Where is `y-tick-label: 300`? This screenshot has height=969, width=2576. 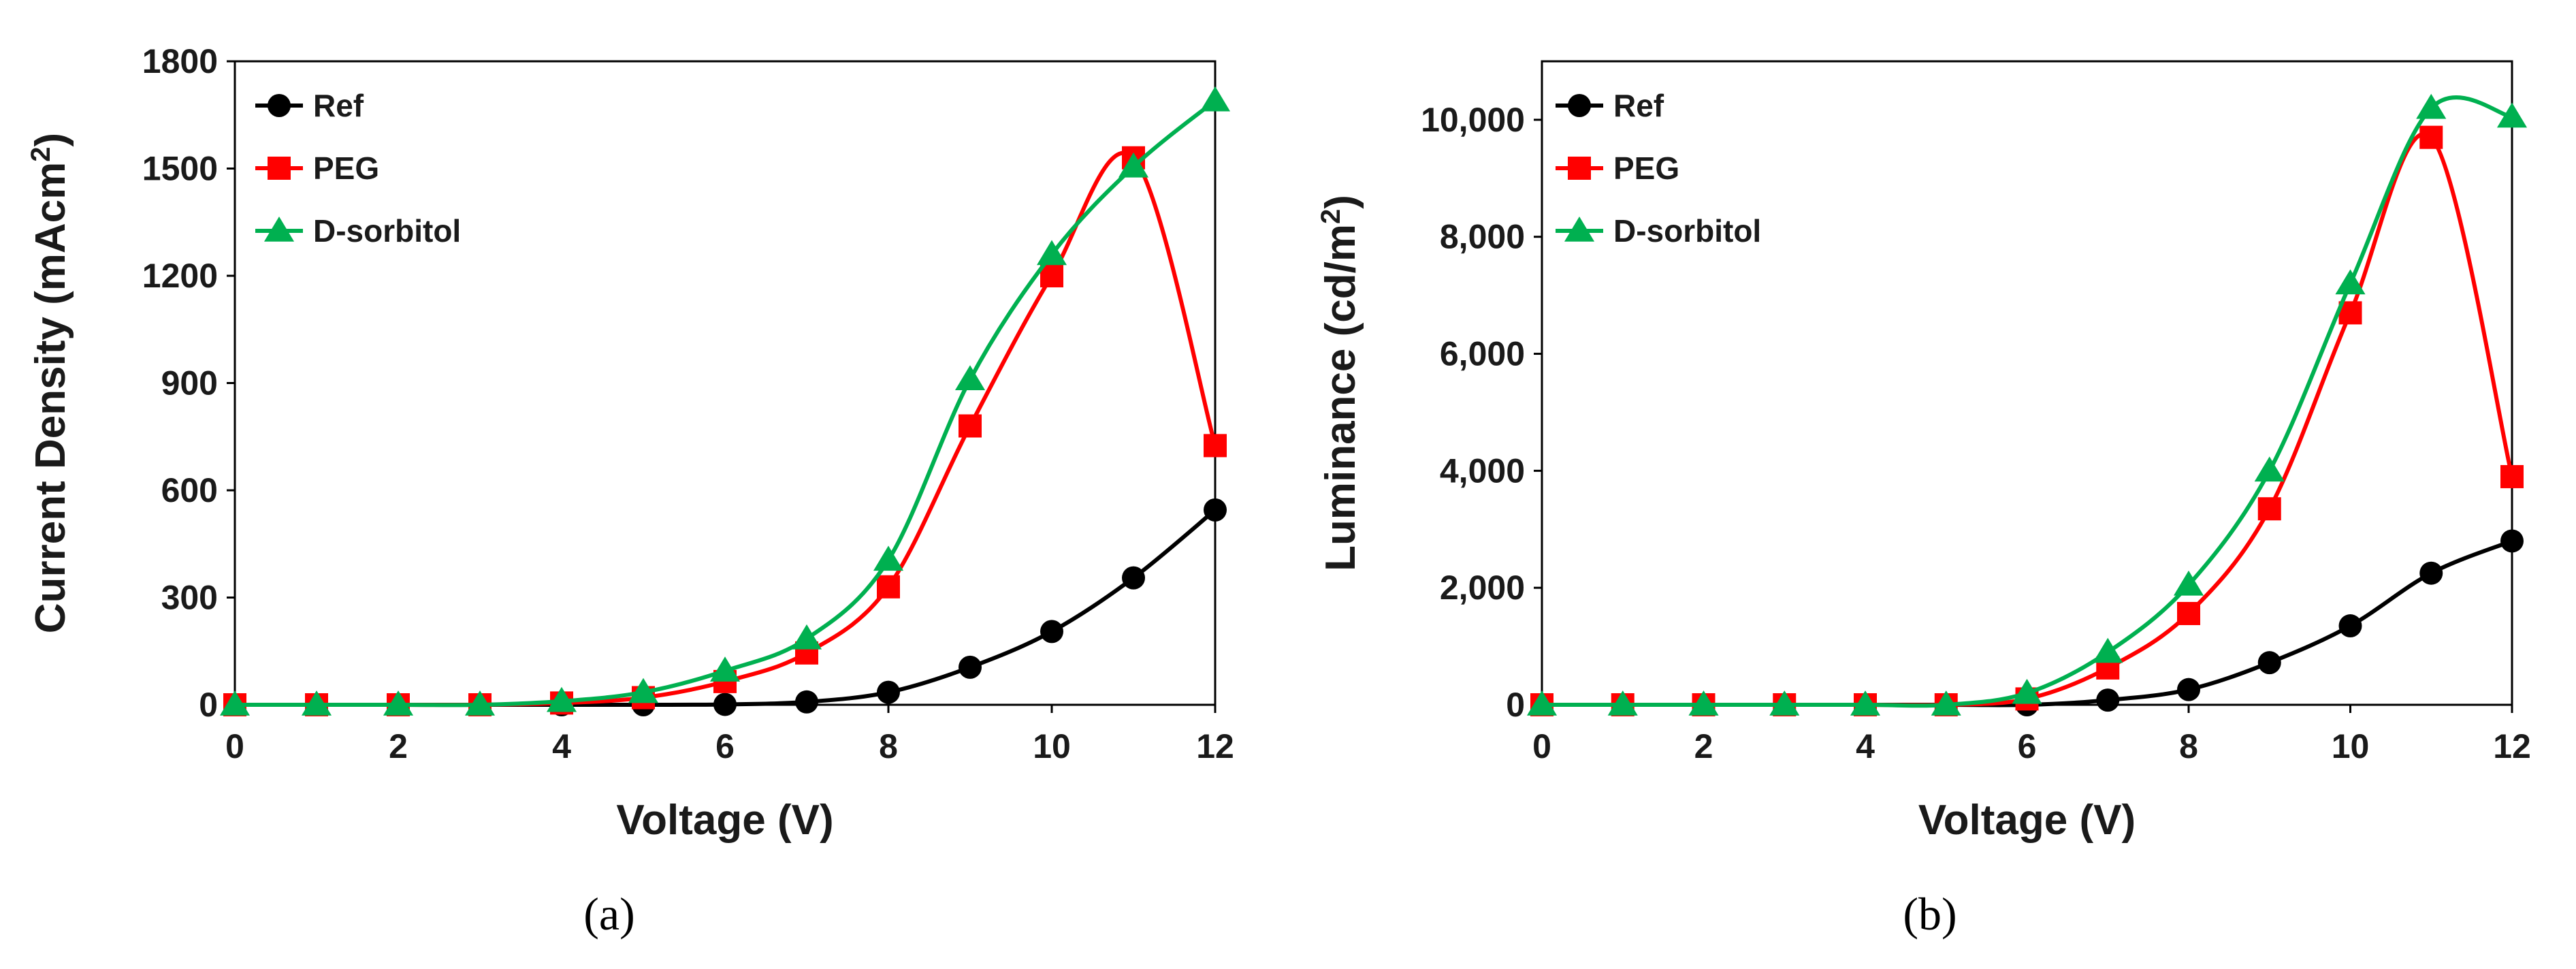 y-tick-label: 300 is located at coordinates (190, 598).